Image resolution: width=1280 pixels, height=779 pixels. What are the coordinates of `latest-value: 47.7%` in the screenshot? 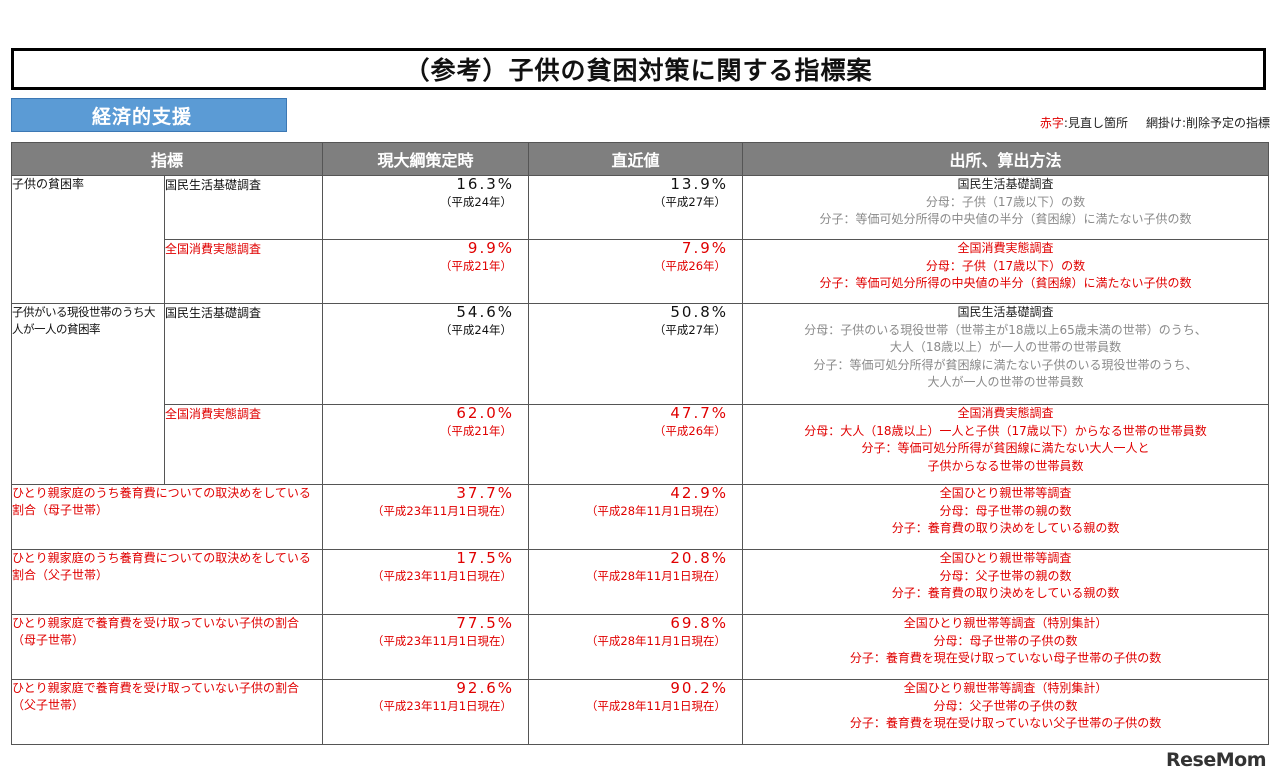 It's located at (699, 413).